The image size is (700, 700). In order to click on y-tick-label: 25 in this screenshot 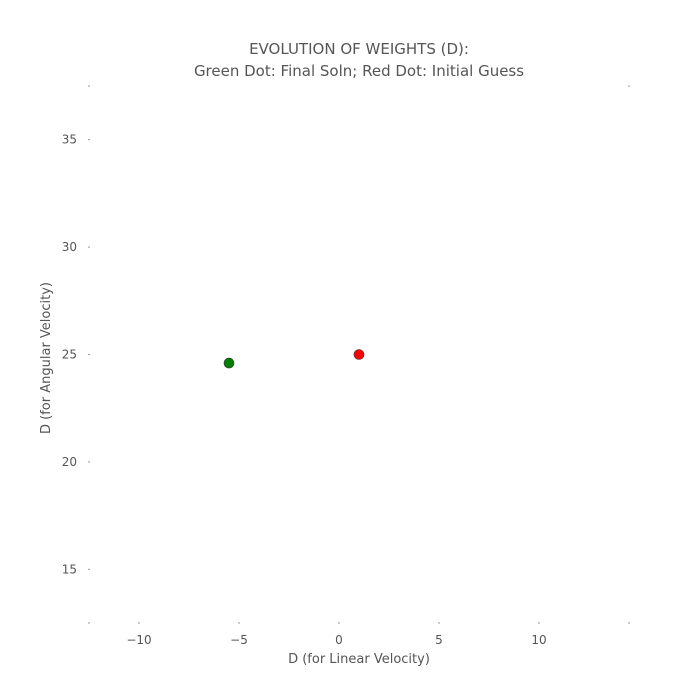, I will do `click(69, 355)`.